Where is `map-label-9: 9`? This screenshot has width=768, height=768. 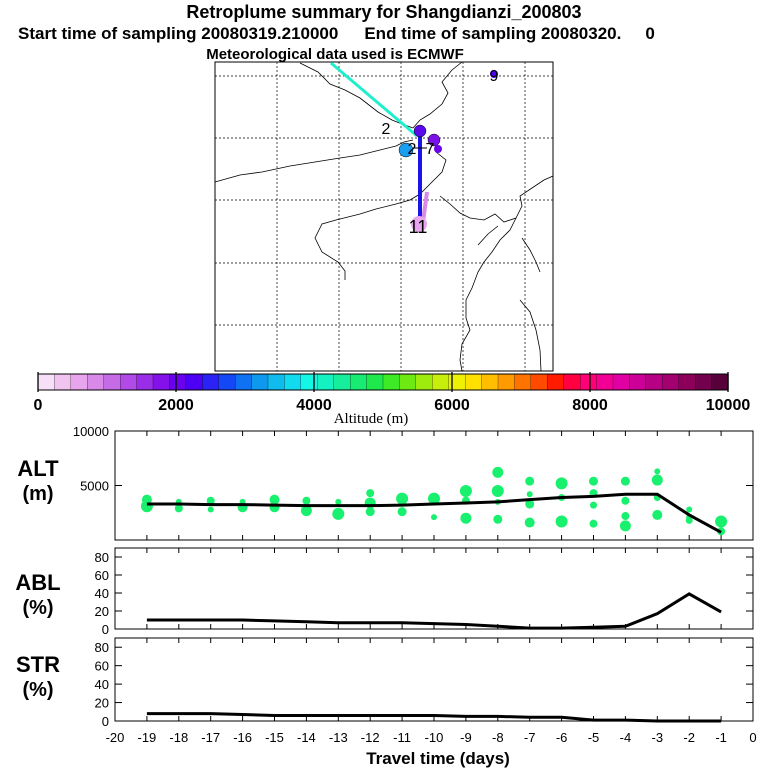
map-label-9: 9 is located at coordinates (494, 76).